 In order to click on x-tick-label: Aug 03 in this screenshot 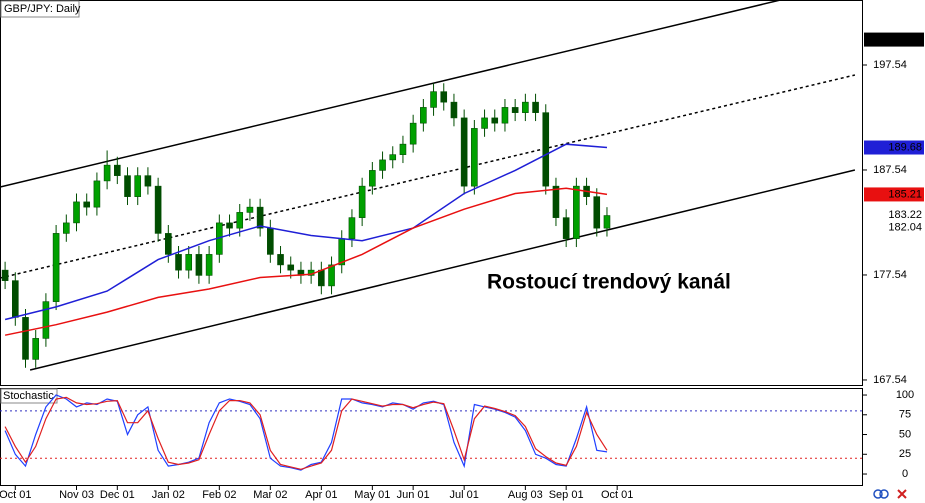, I will do `click(525, 495)`.